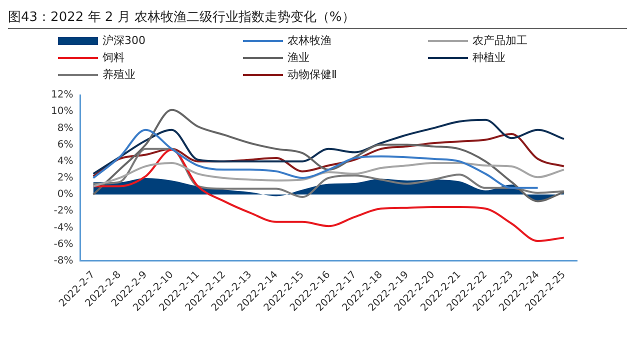  I want to click on y-tick-label: 6%, so click(65, 144).